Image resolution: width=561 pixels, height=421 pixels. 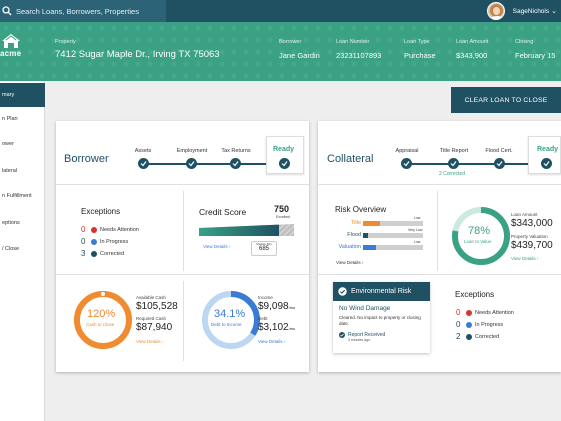 What do you see at coordinates (11, 223) in the screenshot?
I see `sidebar-item-exceptions: eptions` at bounding box center [11, 223].